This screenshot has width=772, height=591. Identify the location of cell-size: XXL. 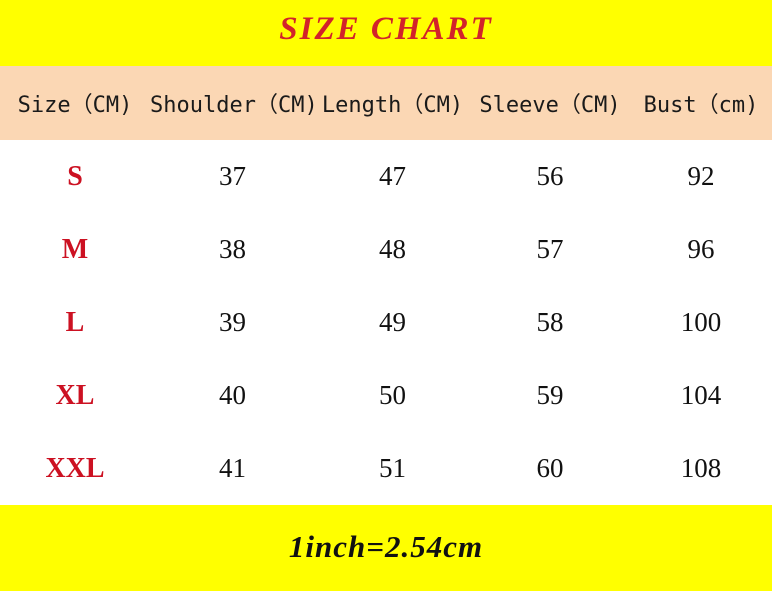
(75, 468).